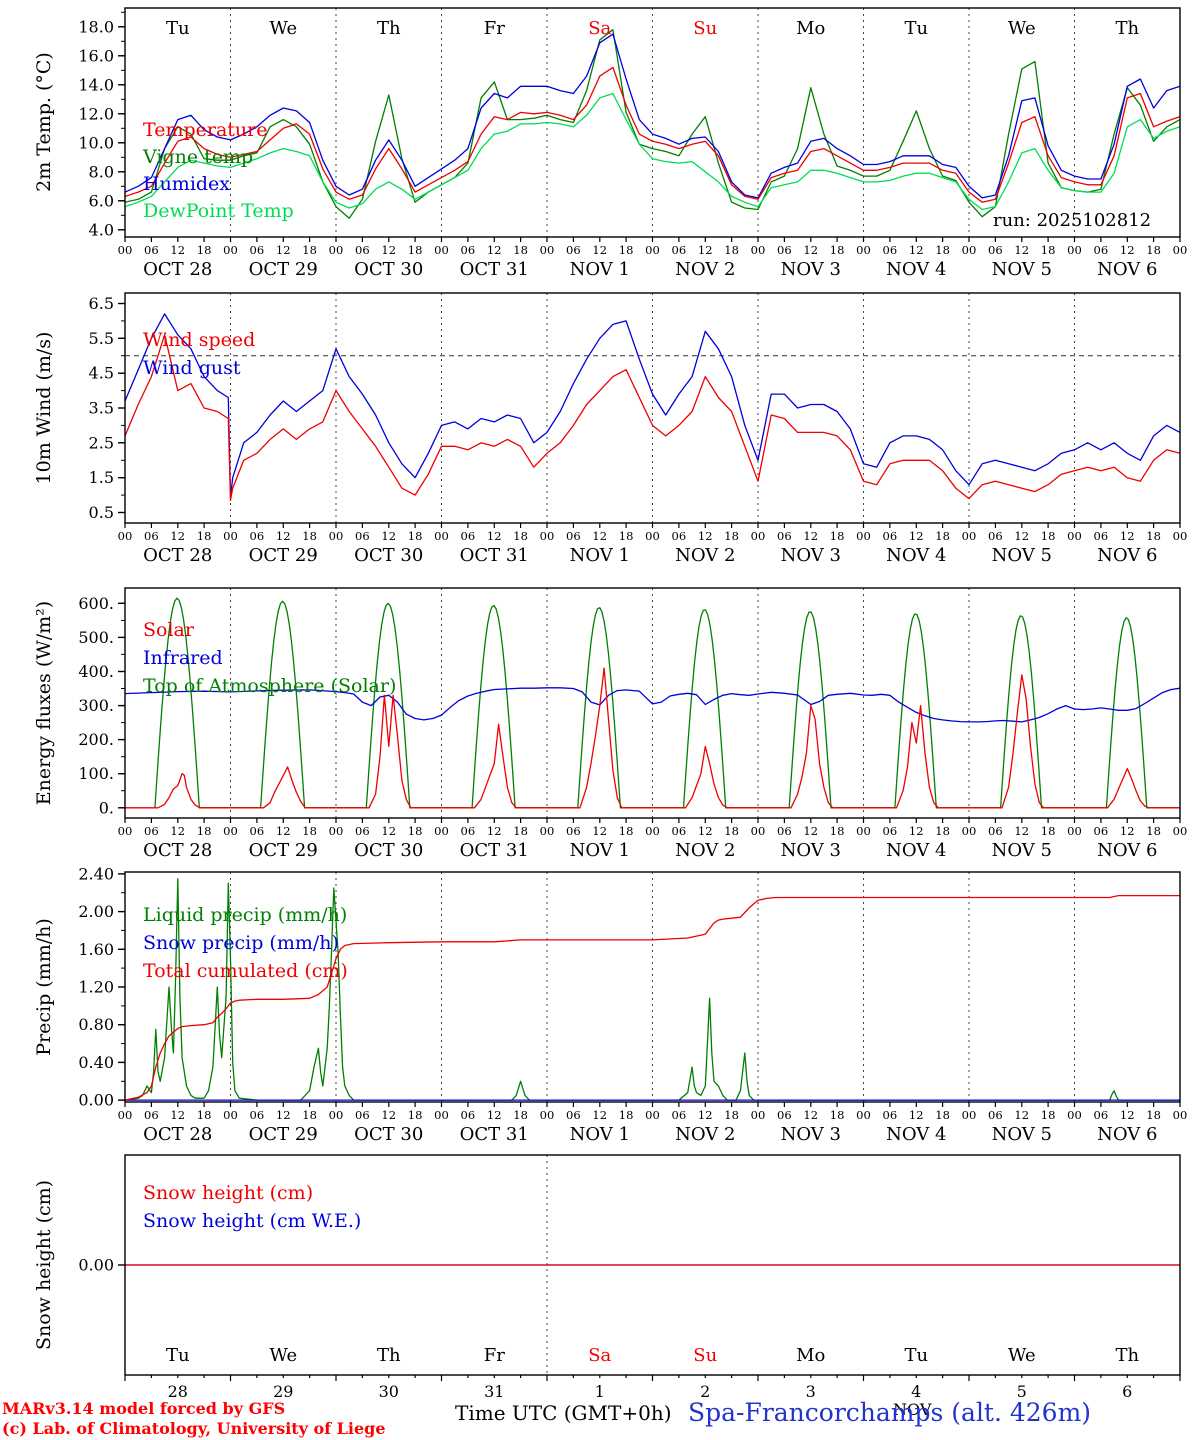 The height and width of the screenshot is (1440, 1194). I want to click on svg-text: Sa, so click(599, 28).